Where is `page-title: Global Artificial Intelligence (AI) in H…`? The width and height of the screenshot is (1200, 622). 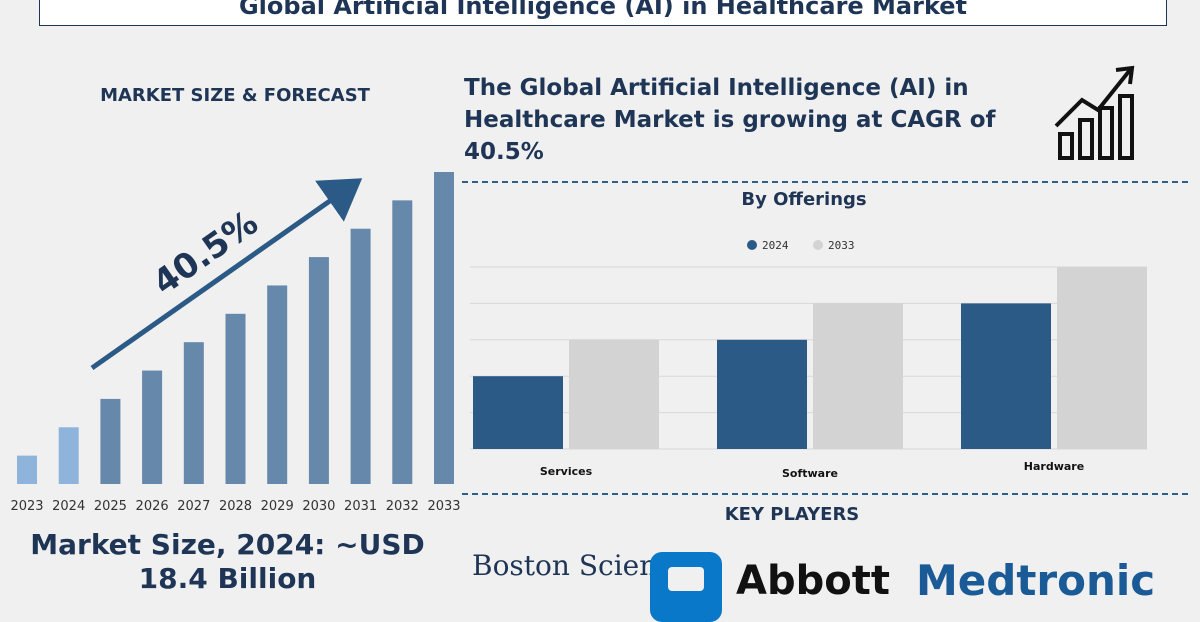 page-title: Global Artificial Intelligence (AI) in H… is located at coordinates (603, 10).